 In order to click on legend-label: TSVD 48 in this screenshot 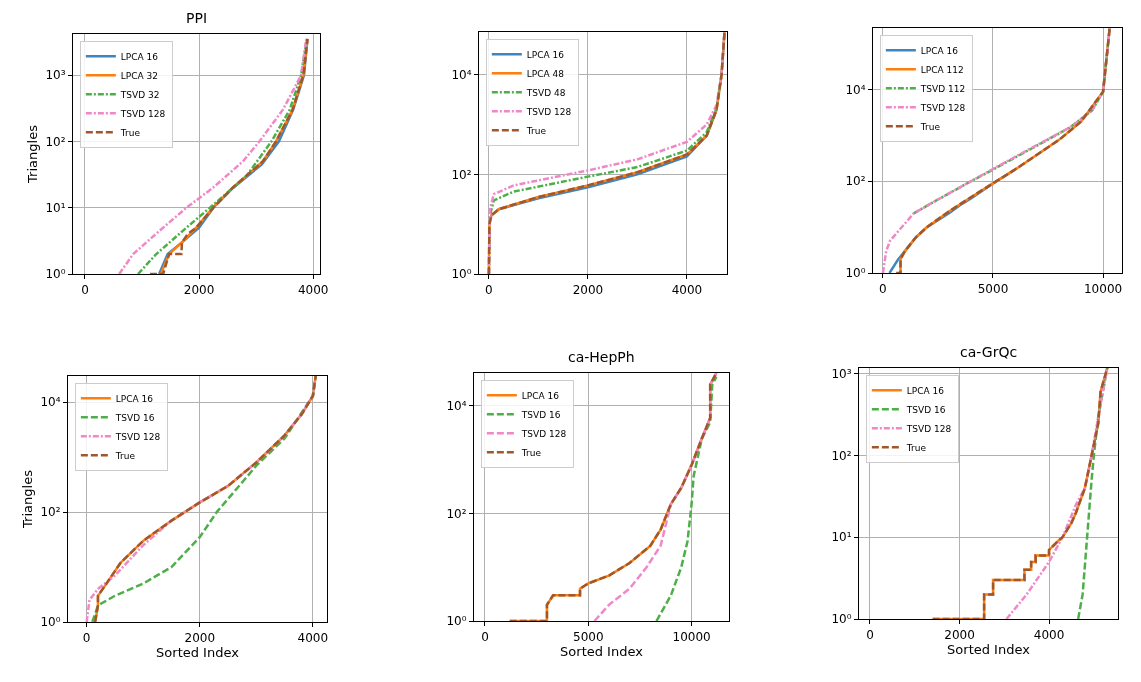, I will do `click(545, 92)`.